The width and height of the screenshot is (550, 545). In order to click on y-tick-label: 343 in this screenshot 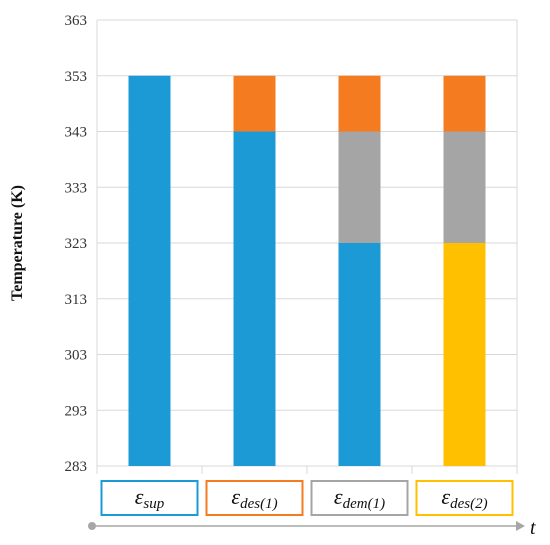, I will do `click(76, 133)`.